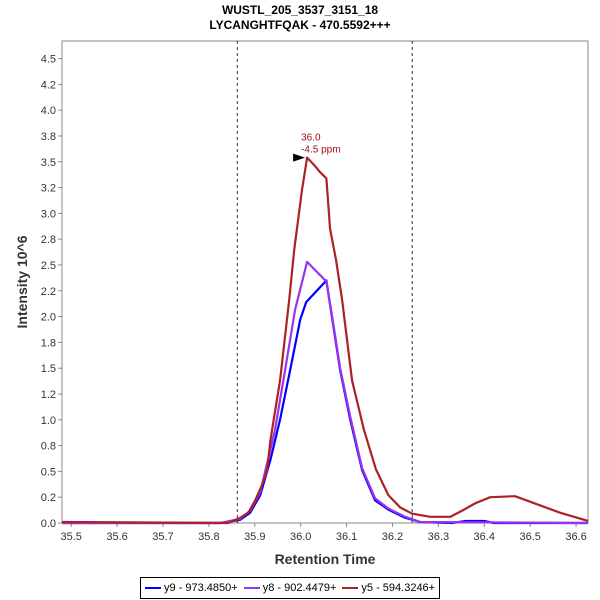 This screenshot has width=600, height=600. Describe the element at coordinates (70, 537) in the screenshot. I see `x-tick-label: 35.5` at that location.